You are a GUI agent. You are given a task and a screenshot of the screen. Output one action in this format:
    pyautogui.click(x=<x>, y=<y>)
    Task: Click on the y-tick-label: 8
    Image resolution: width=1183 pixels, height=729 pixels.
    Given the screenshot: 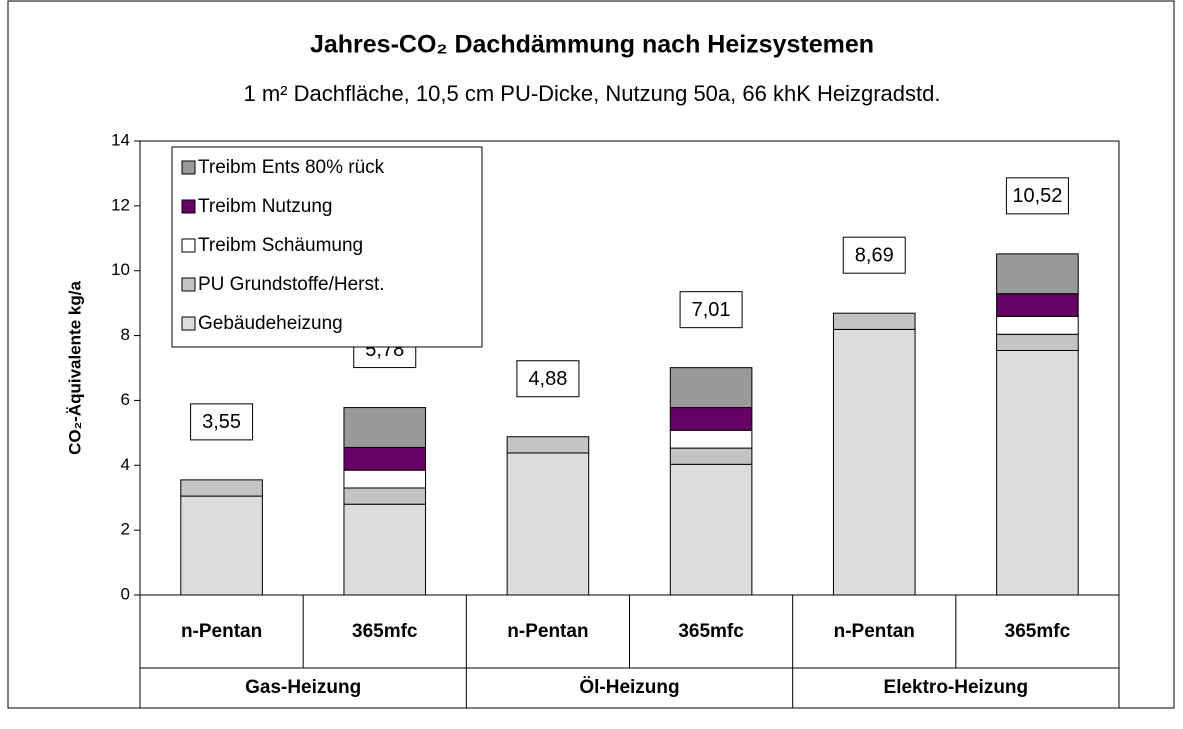 What is the action you would take?
    pyautogui.click(x=125, y=334)
    